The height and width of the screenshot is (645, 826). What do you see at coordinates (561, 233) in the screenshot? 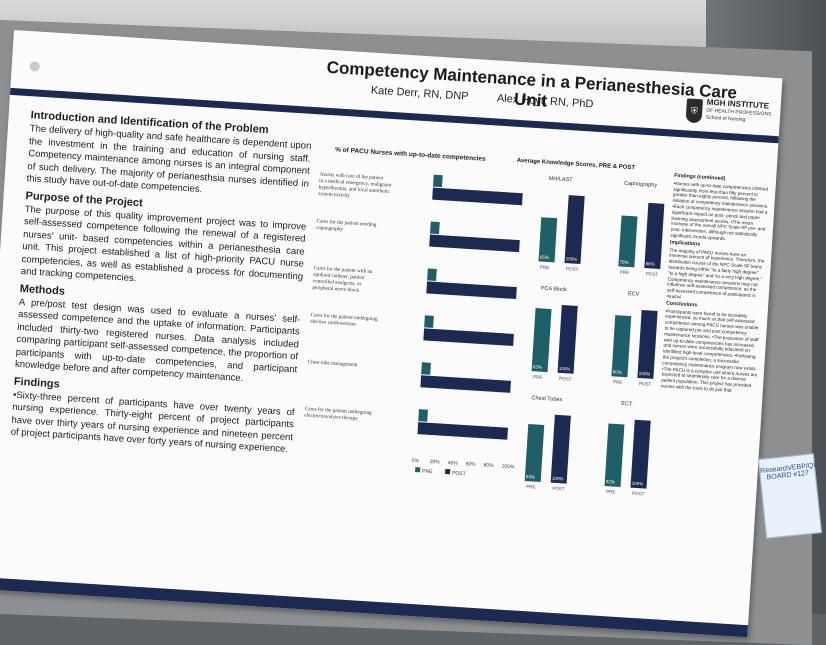
I see `panel-svg: 65% PRE 100% POST` at bounding box center [561, 233].